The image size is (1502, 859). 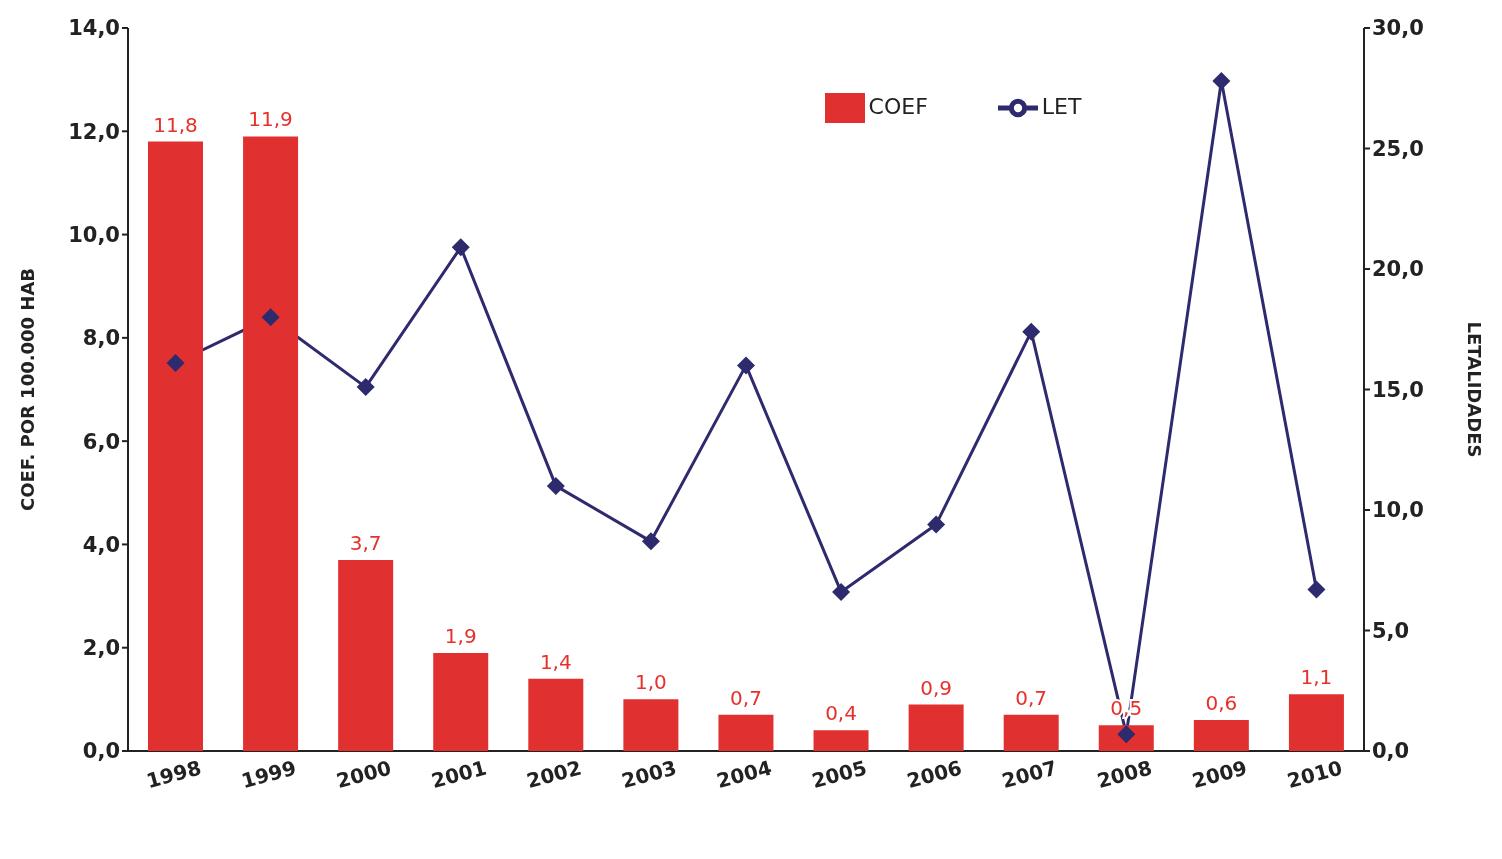 I want to click on x-tick-label: 2007, so click(x=1029, y=774).